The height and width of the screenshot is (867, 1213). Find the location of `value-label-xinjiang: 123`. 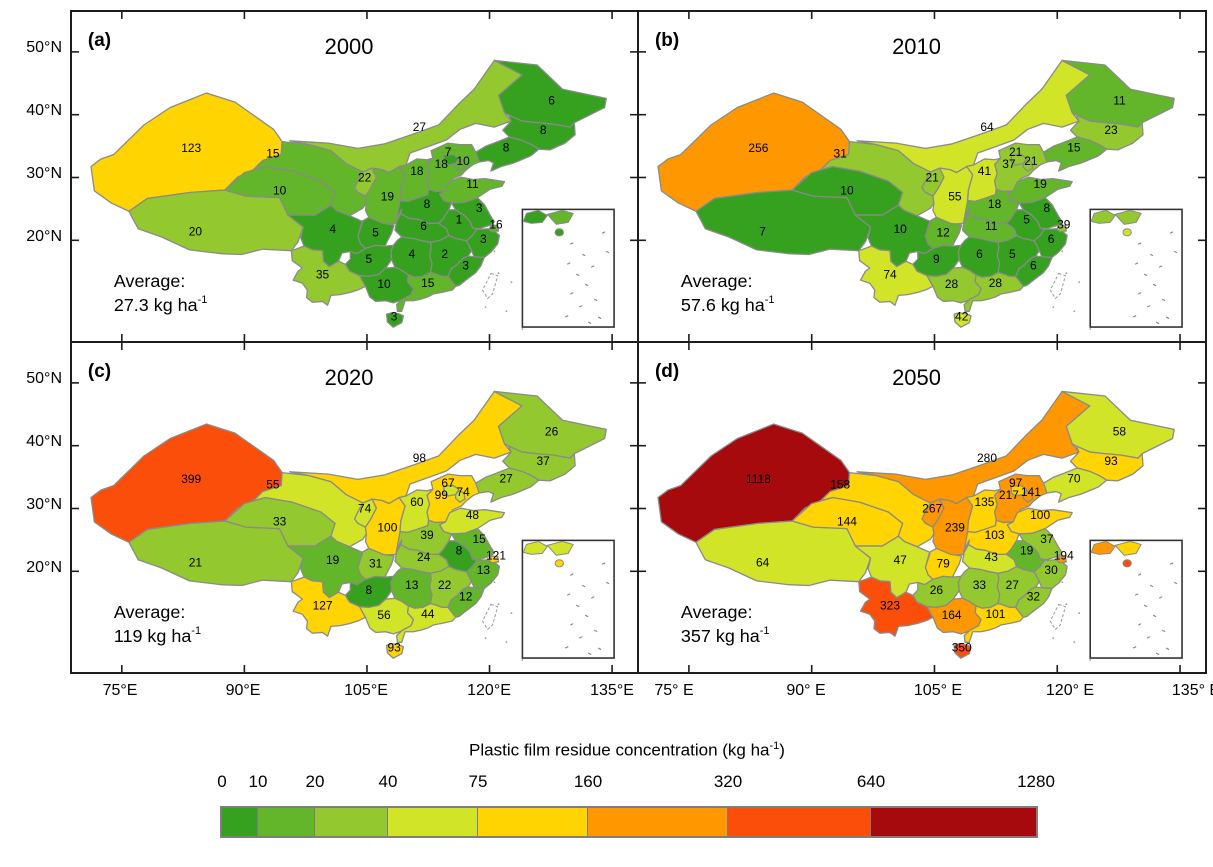

value-label-xinjiang: 123 is located at coordinates (191, 148).